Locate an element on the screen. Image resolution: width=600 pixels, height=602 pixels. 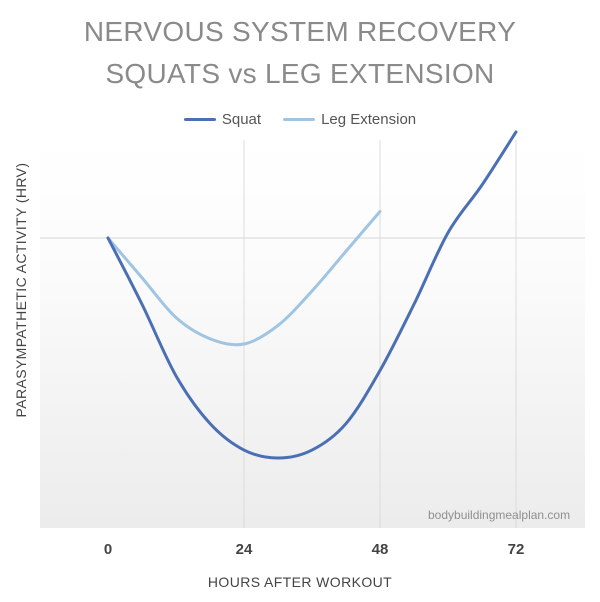
chart-subtitle: SQUATS vs LEG EXTENSION is located at coordinates (300, 73).